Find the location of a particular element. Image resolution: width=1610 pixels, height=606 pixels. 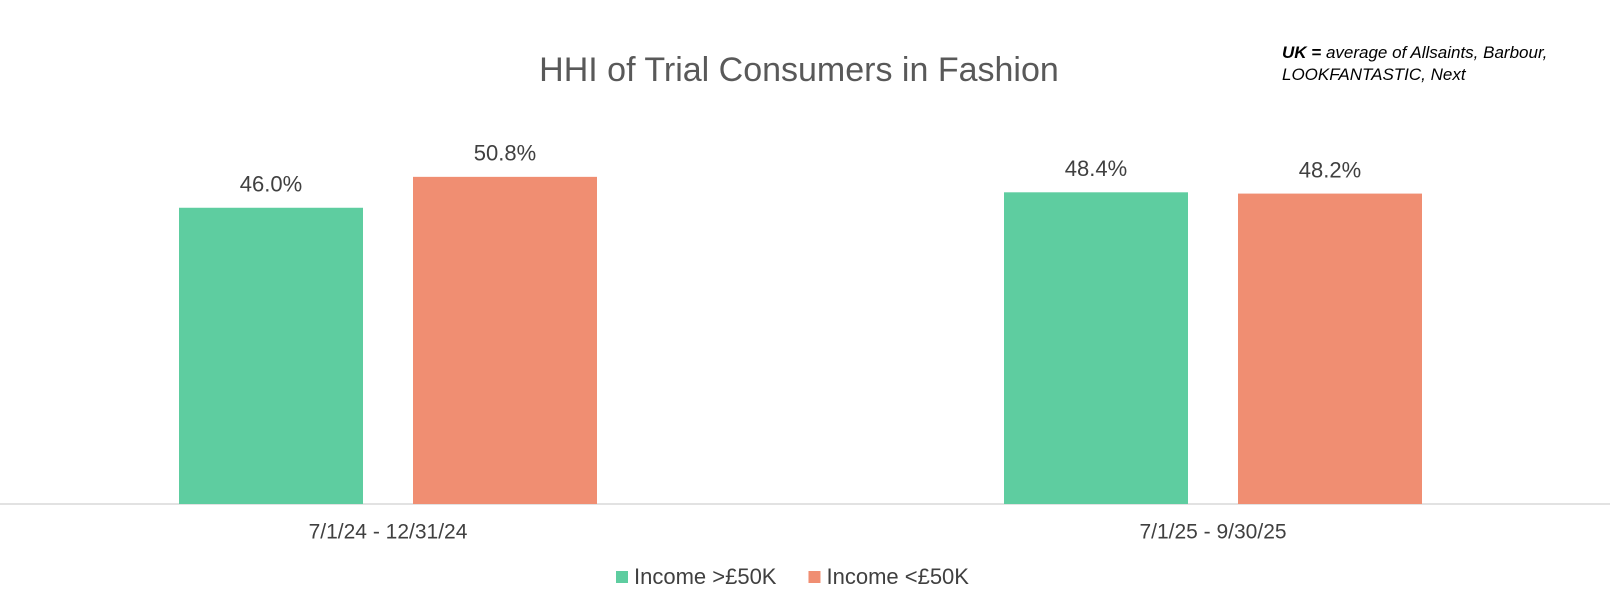

data-label: 50.8% is located at coordinates (505, 153).